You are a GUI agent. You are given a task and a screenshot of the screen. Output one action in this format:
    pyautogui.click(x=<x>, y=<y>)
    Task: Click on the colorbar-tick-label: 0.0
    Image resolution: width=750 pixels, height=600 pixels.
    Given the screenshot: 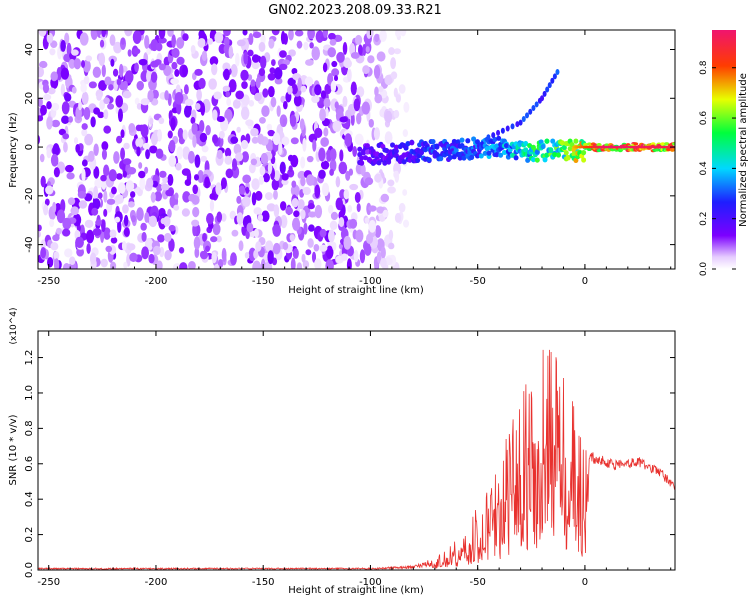 What is the action you would take?
    pyautogui.click(x=704, y=269)
    